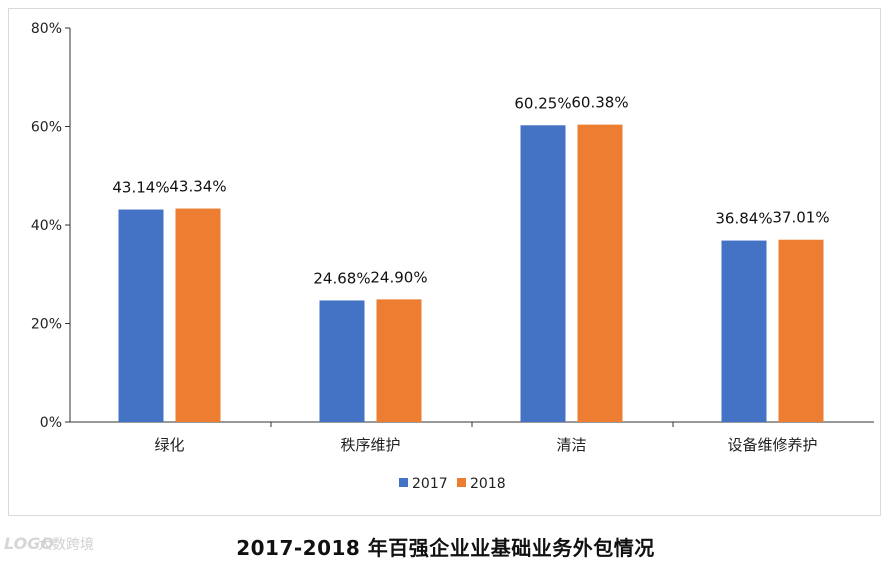 The width and height of the screenshot is (891, 568). What do you see at coordinates (341, 278) in the screenshot?
I see `data-label: 24.68%` at bounding box center [341, 278].